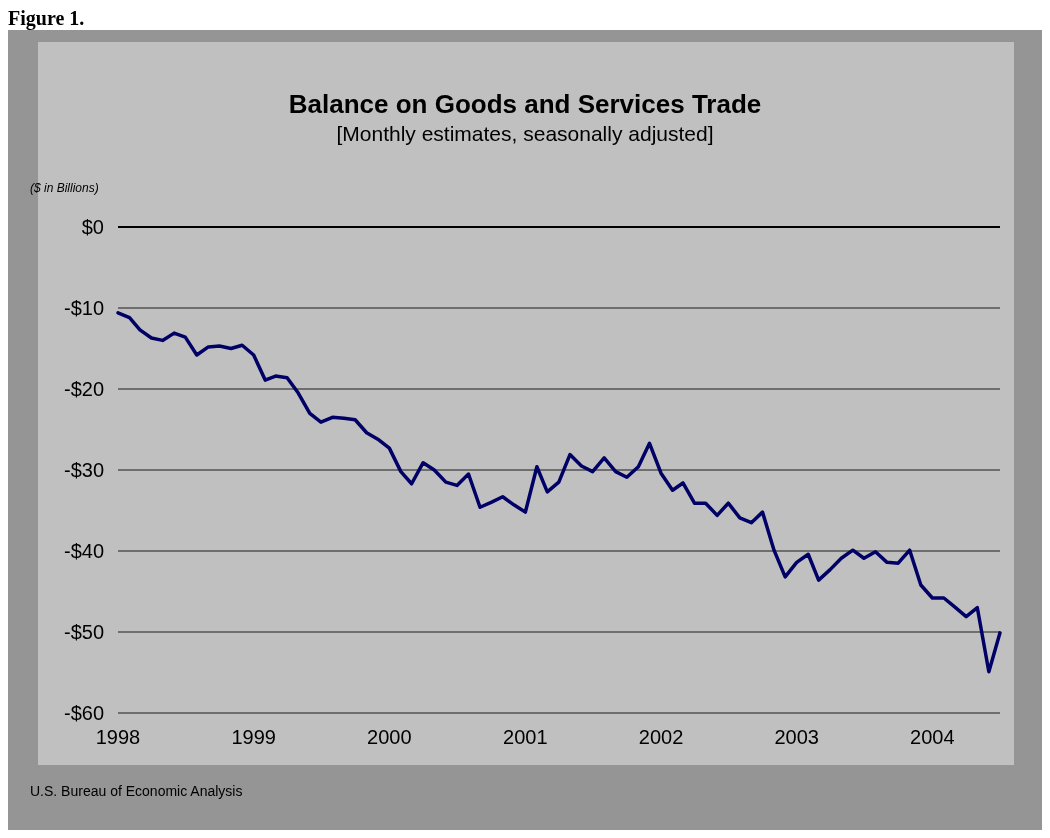  I want to click on chart-subtitle: [Monthly estimates, seasonally adjusted], so click(525, 133).